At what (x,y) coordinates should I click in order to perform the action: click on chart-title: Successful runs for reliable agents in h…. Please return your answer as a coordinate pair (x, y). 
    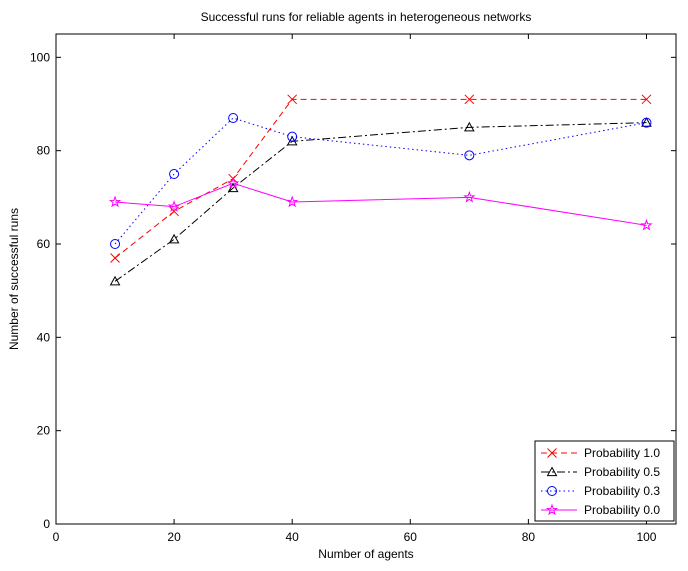
    Looking at the image, I should click on (366, 17).